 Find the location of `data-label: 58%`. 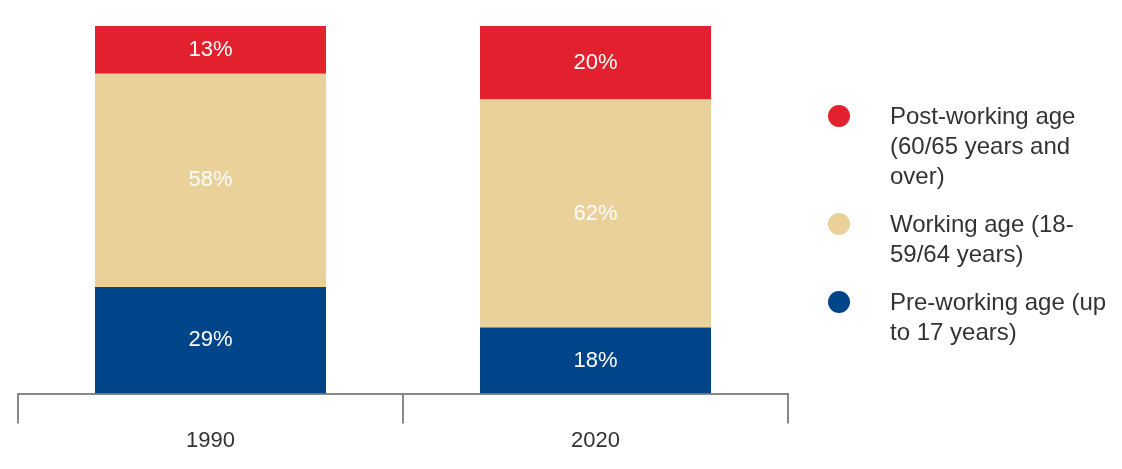

data-label: 58% is located at coordinates (210, 179).